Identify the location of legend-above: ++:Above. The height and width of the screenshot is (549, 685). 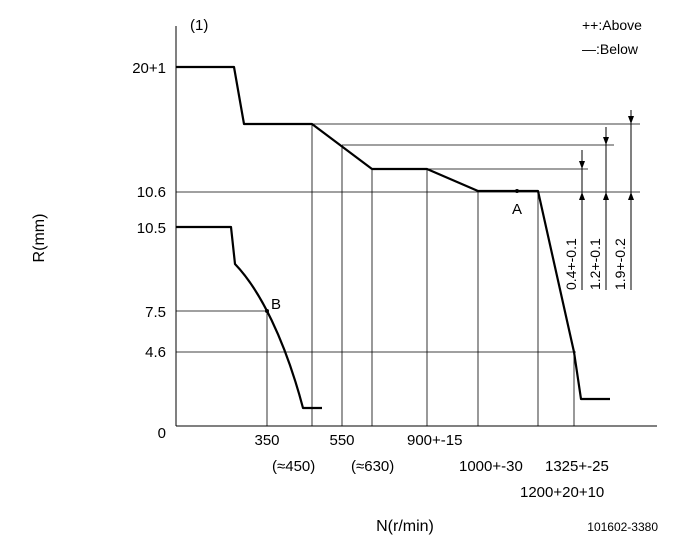
(612, 25).